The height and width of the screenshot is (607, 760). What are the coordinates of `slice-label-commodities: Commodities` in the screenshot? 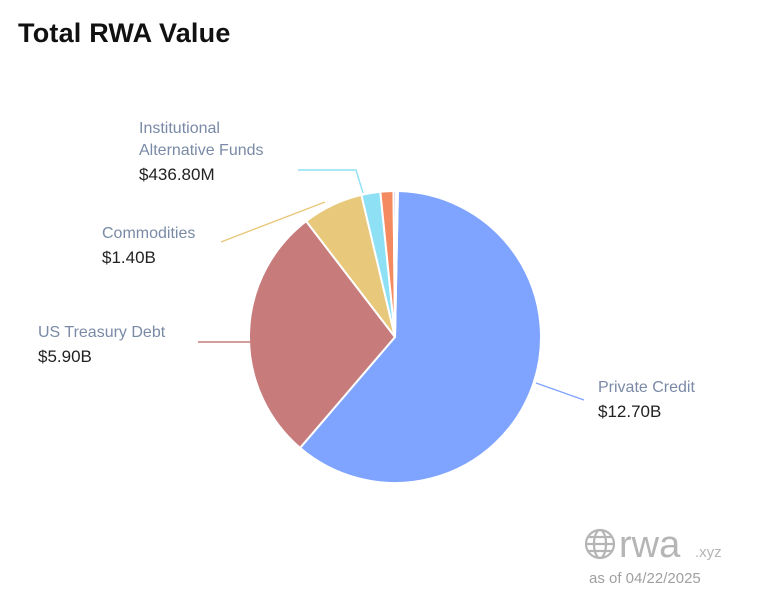 It's located at (148, 233).